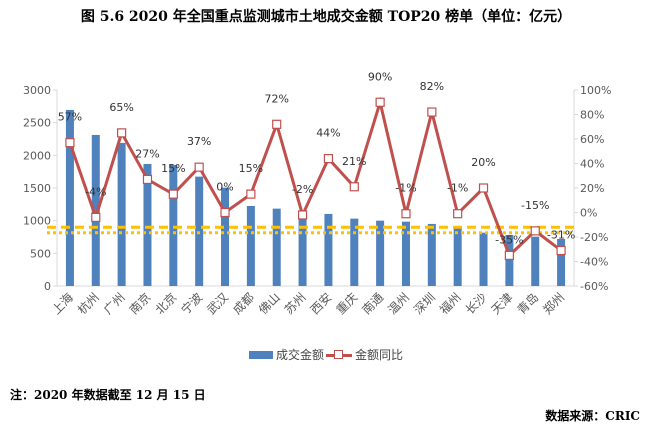  I want to click on left-tick-label: 0, so click(47, 286).